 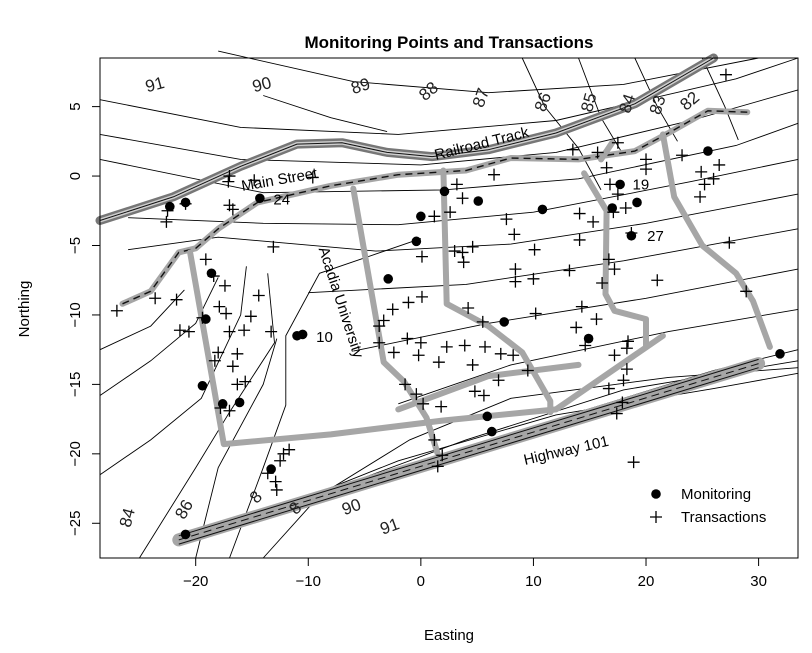 I want to click on point-labels: 24 10 19 27, so click(x=468, y=261).